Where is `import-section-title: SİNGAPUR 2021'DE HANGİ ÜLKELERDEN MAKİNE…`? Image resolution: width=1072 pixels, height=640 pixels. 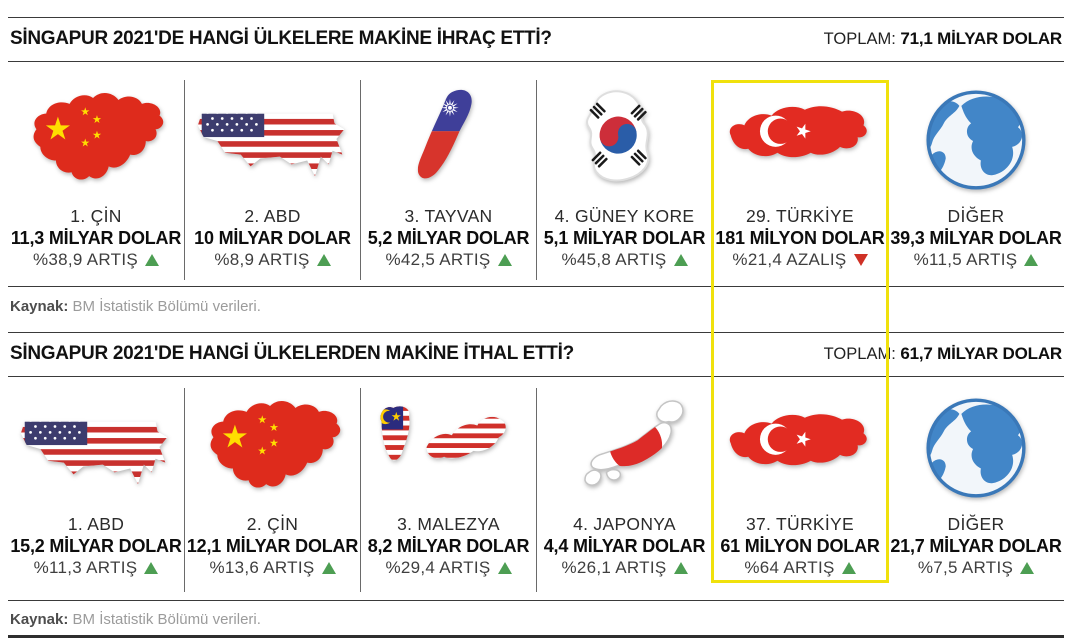
import-section-title: SİNGAPUR 2021'DE HANGİ ÜLKELERDEN MAKİNE… is located at coordinates (292, 353).